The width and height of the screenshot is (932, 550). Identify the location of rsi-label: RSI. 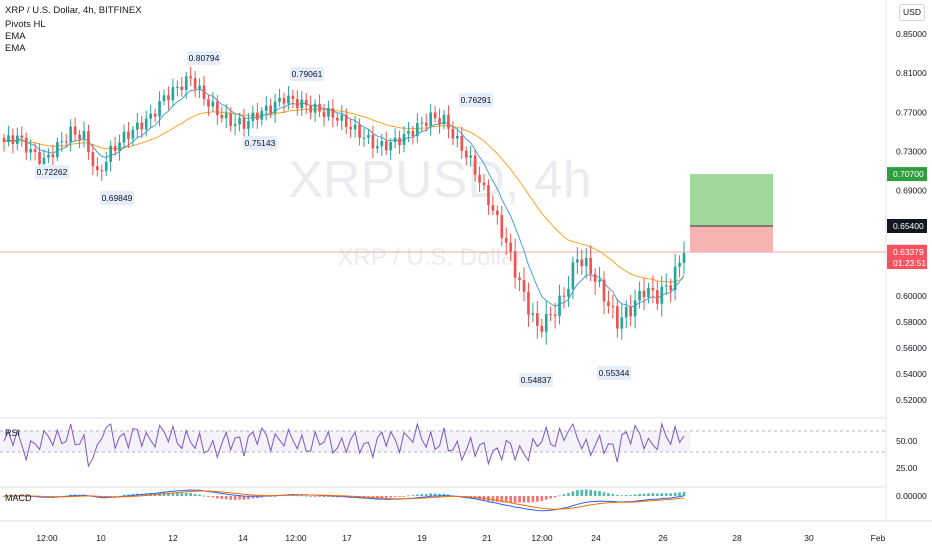
(13, 433).